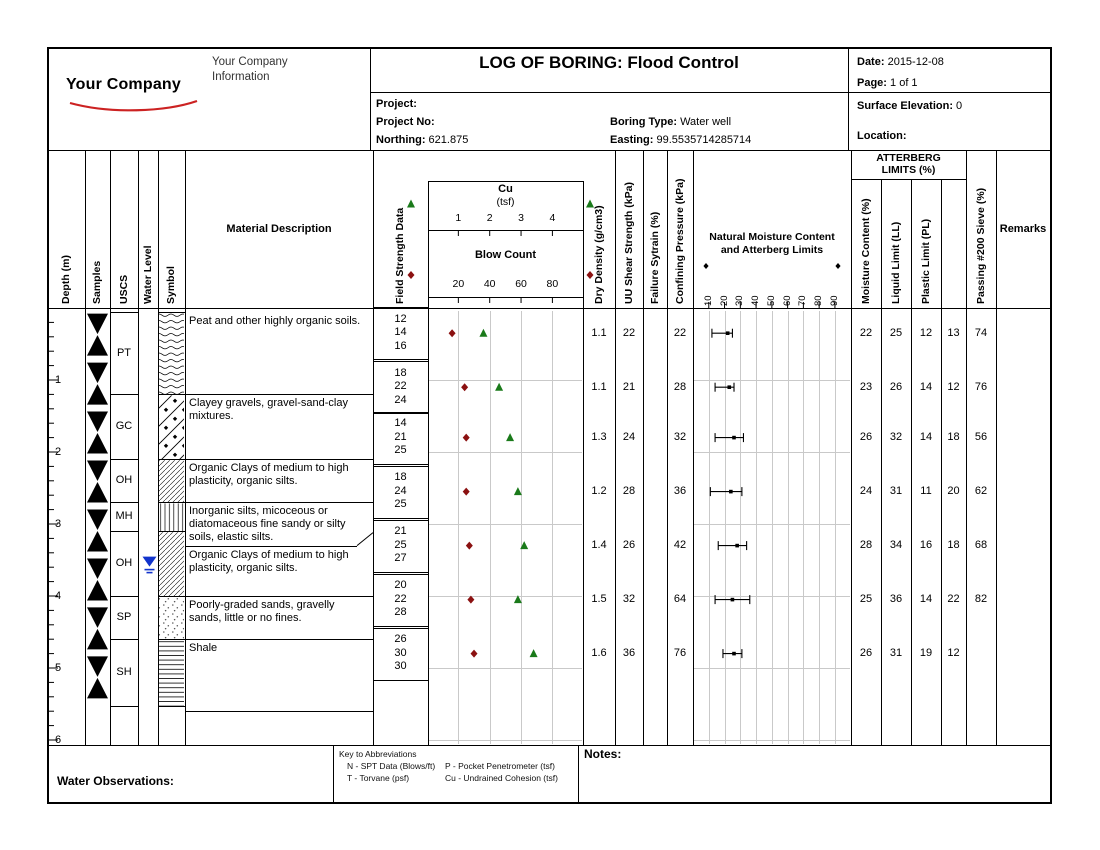 The width and height of the screenshot is (1100, 850). I want to click on column-header: UU Shear Strength (kPa), so click(629, 243).